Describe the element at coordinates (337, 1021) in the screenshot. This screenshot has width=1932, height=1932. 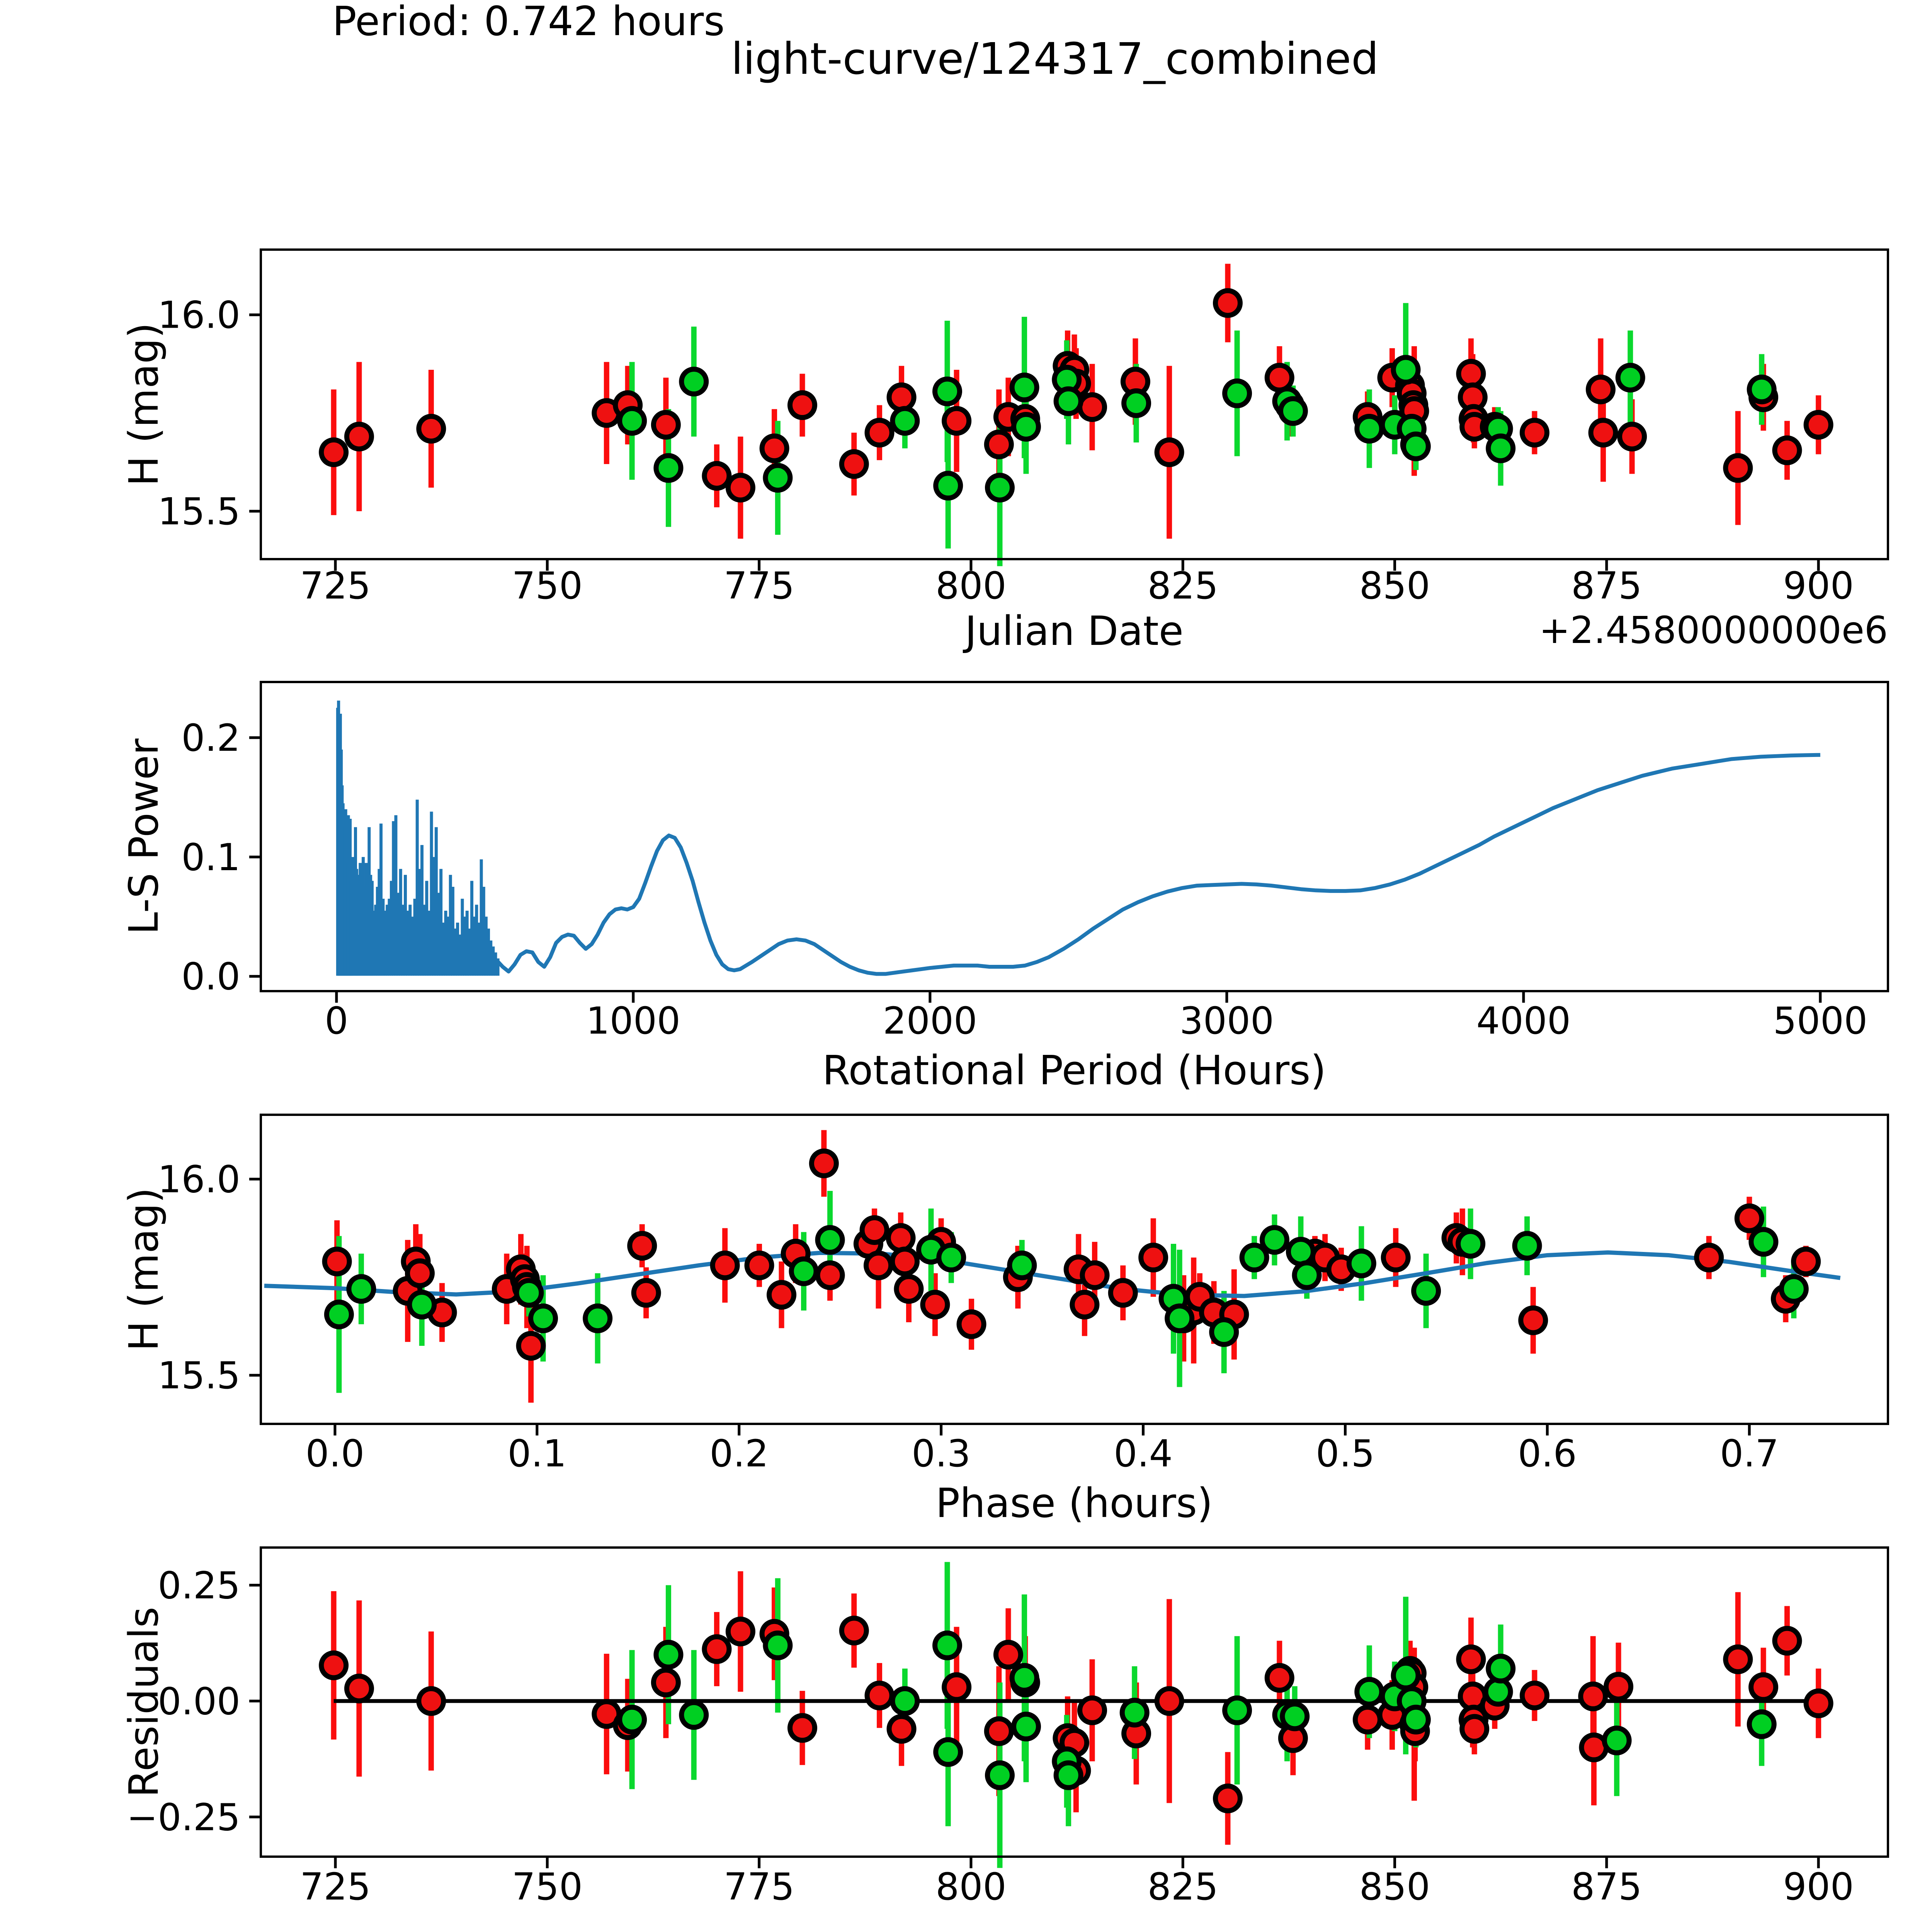
I see `x-tick-label: 0` at that location.